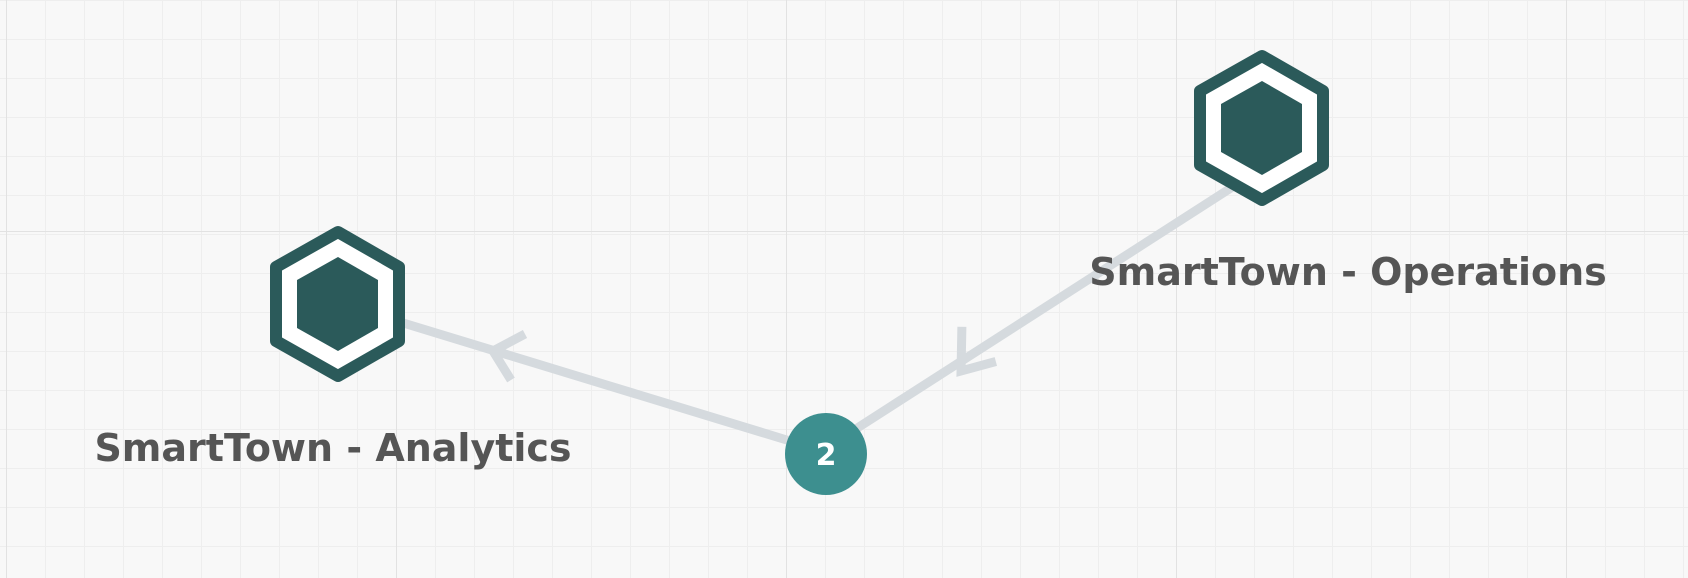 The image size is (1688, 578). Describe the element at coordinates (595, 381) in the screenshot. I see `edge-junction-to-analytics` at that location.